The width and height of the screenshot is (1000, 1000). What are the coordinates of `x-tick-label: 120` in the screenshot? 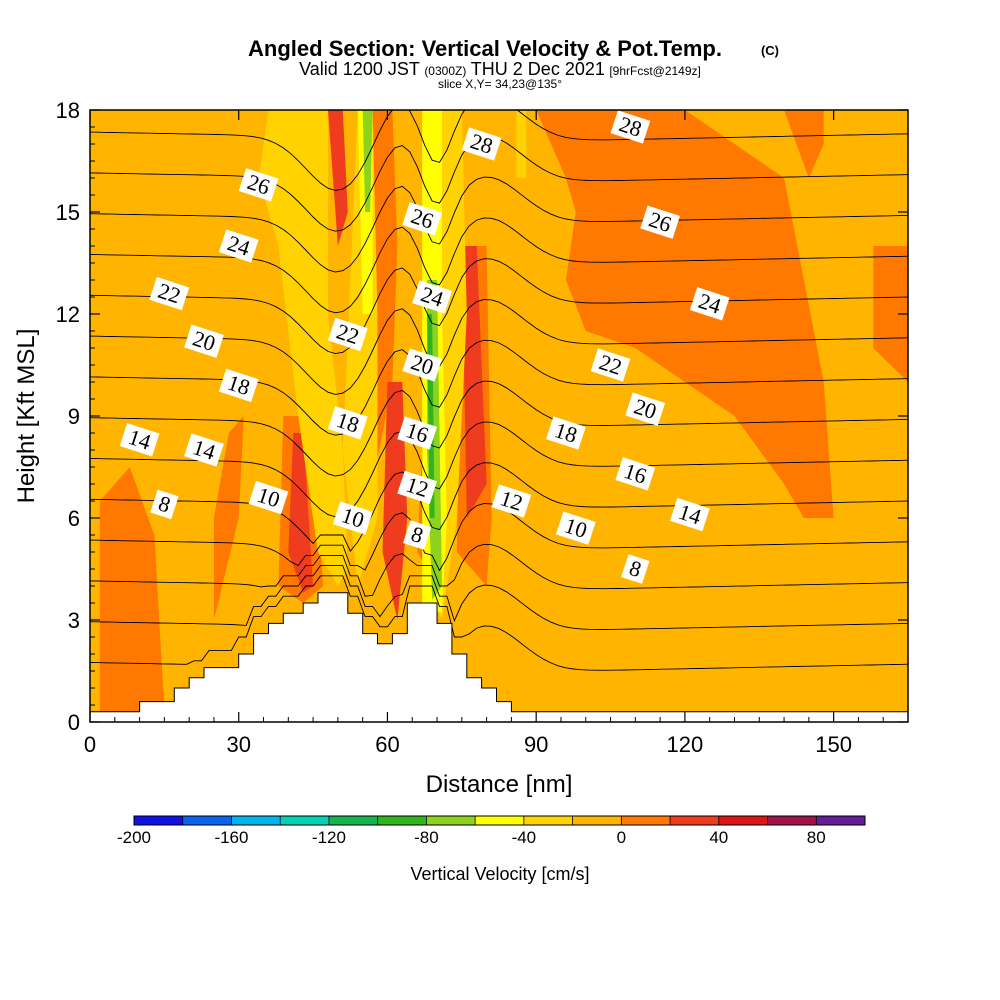 It's located at (685, 744).